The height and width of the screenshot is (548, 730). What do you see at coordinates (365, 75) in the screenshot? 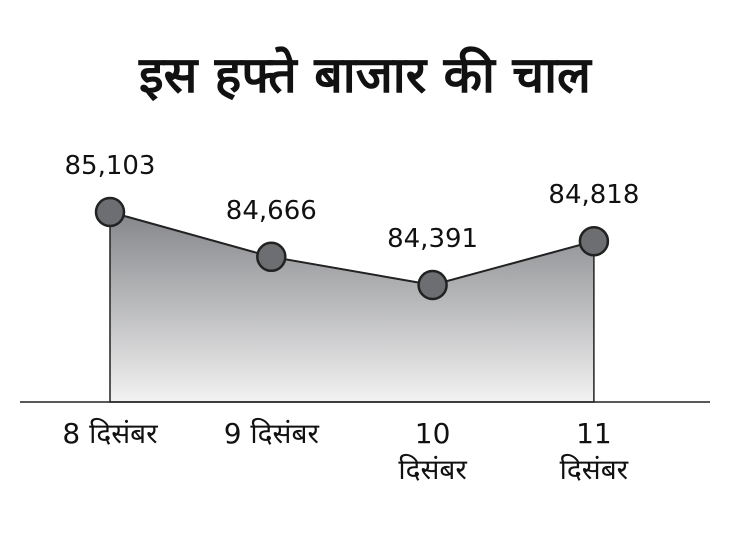
I see `chart-title: इस हफ्ते बाजार की चाल` at bounding box center [365, 75].